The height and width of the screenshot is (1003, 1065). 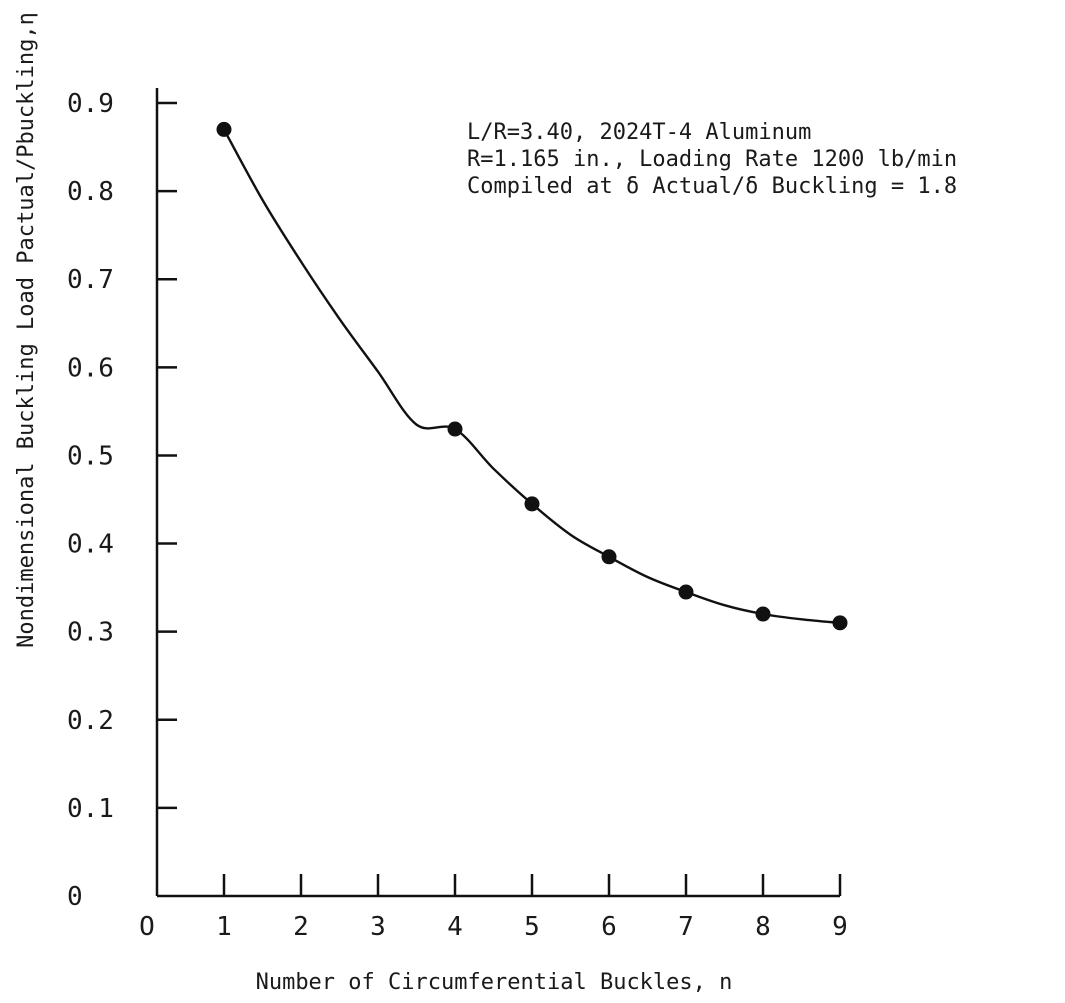 What do you see at coordinates (224, 927) in the screenshot?
I see `x-tick-label: 1` at bounding box center [224, 927].